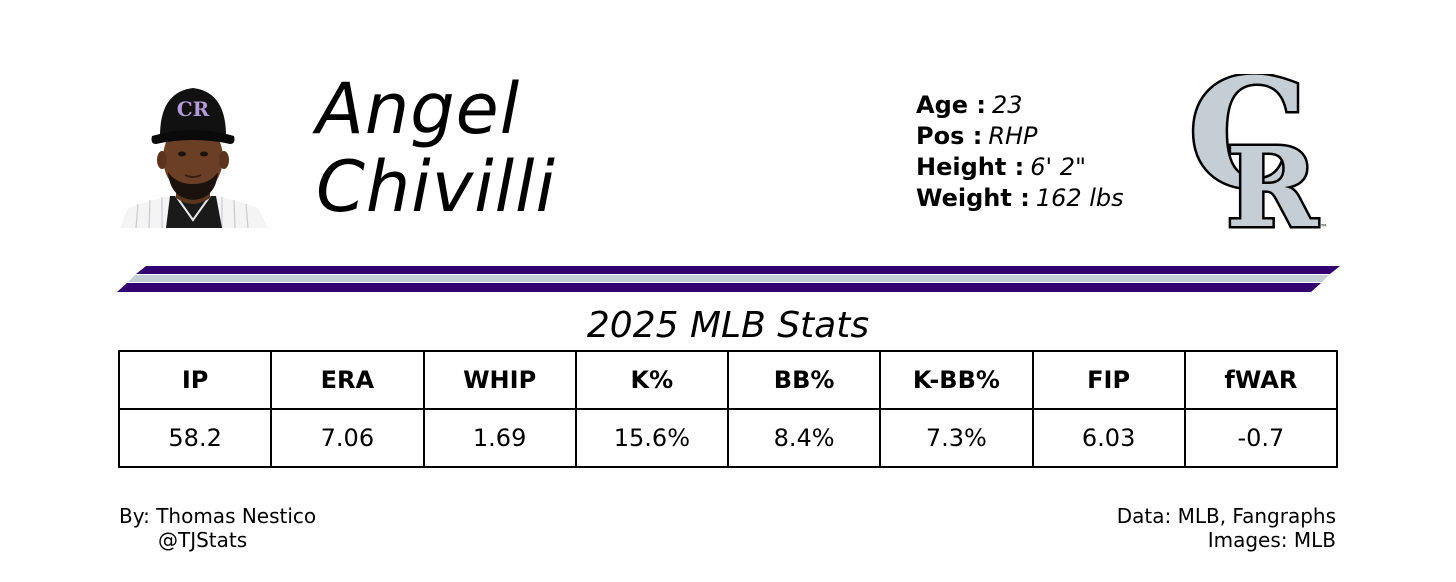  What do you see at coordinates (436, 187) in the screenshot?
I see `player-last-name: Chivilli` at bounding box center [436, 187].